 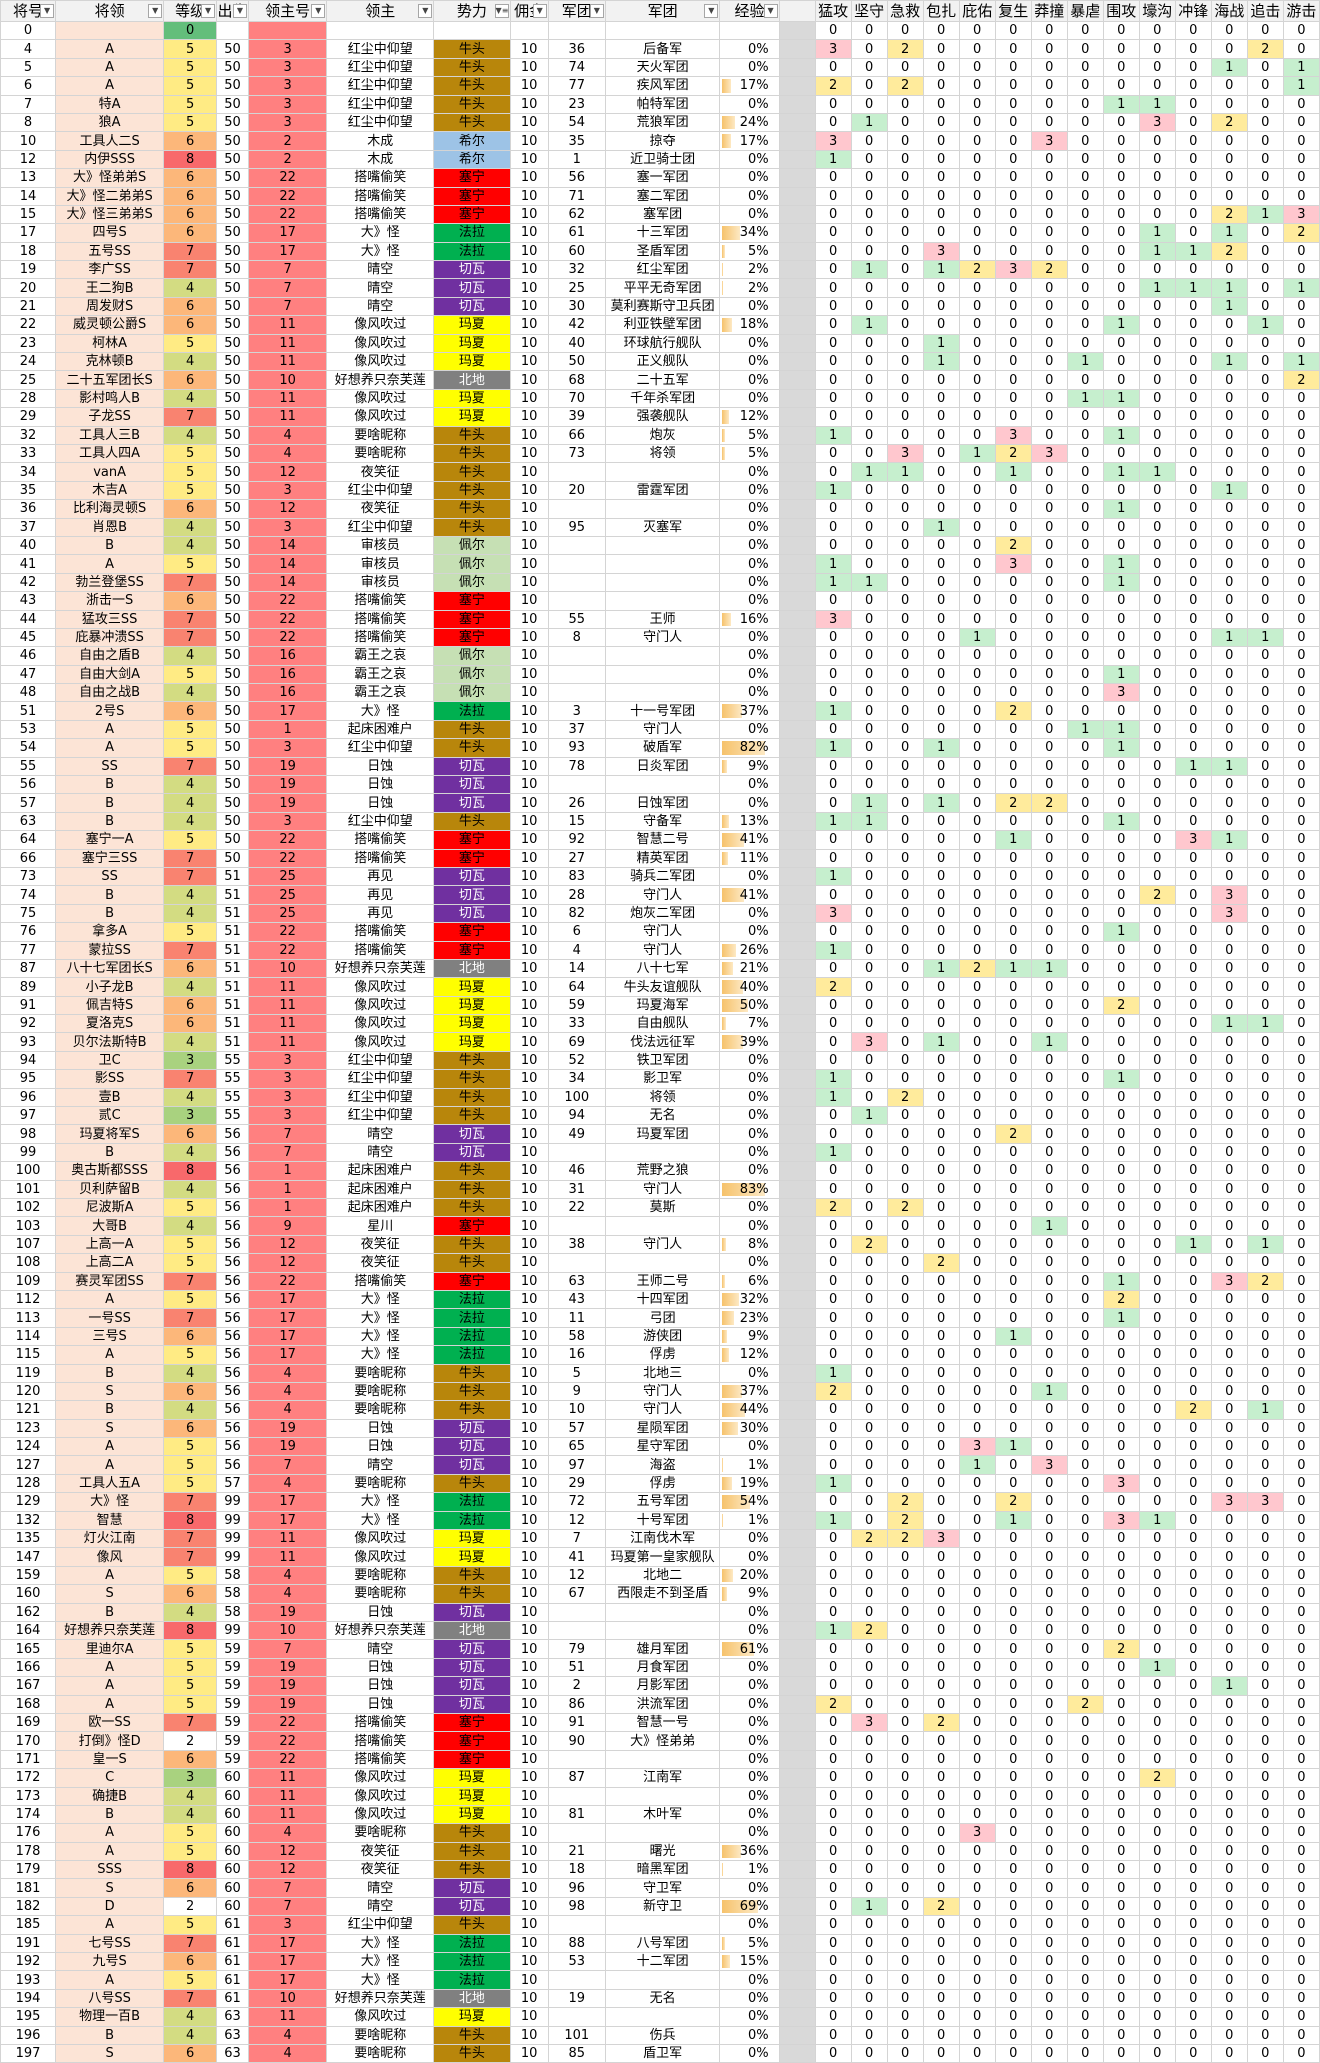 I want to click on lord-name-cell: 红尘中仰望, so click(x=380, y=1097).